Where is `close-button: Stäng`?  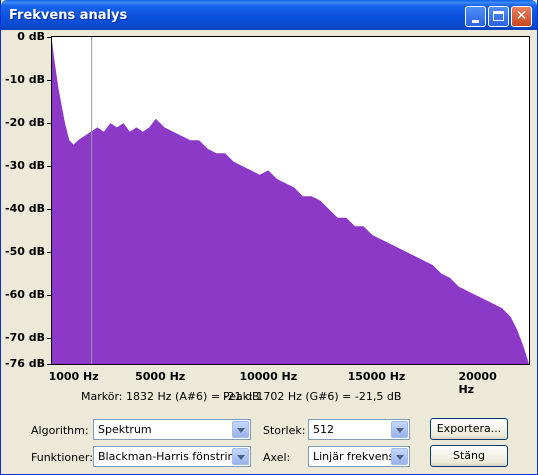
close-button: Stäng is located at coordinates (469, 456).